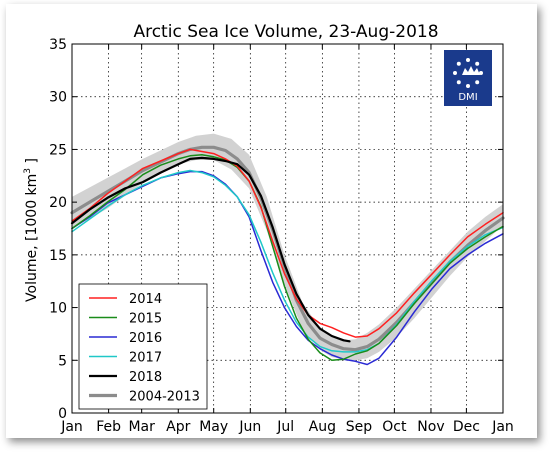  Describe the element at coordinates (145, 319) in the screenshot. I see `legend-label: 2015` at that location.